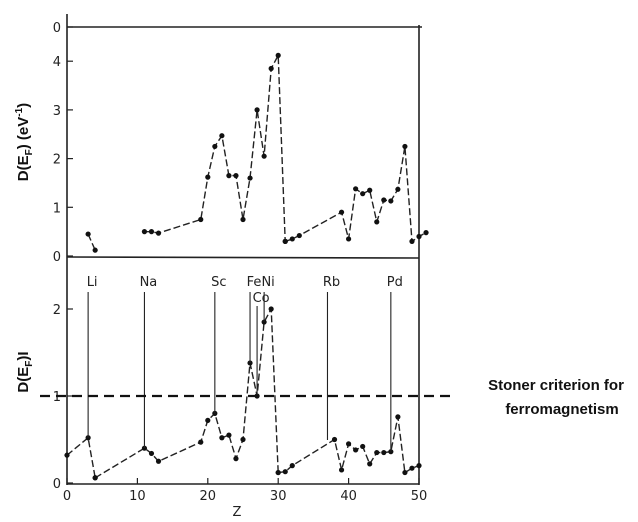 The width and height of the screenshot is (638, 522). I want to click on x-axis-title: Z, so click(237, 512).